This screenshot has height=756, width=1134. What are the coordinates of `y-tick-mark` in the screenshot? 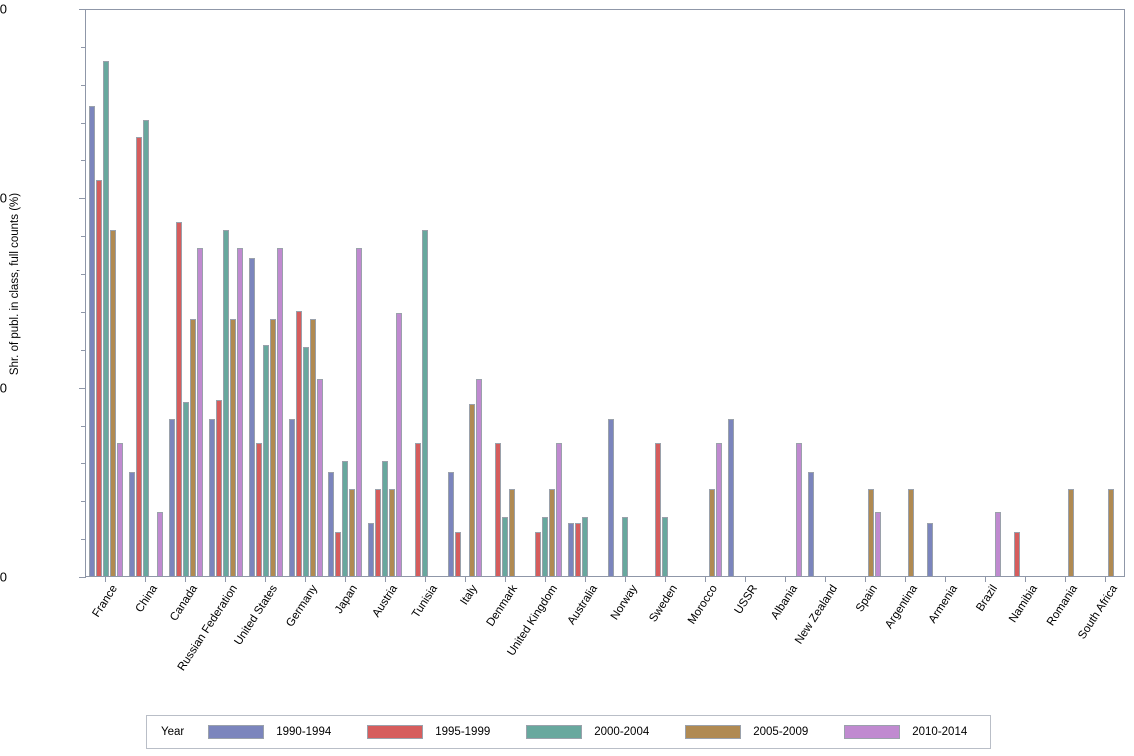 It's located at (82, 9).